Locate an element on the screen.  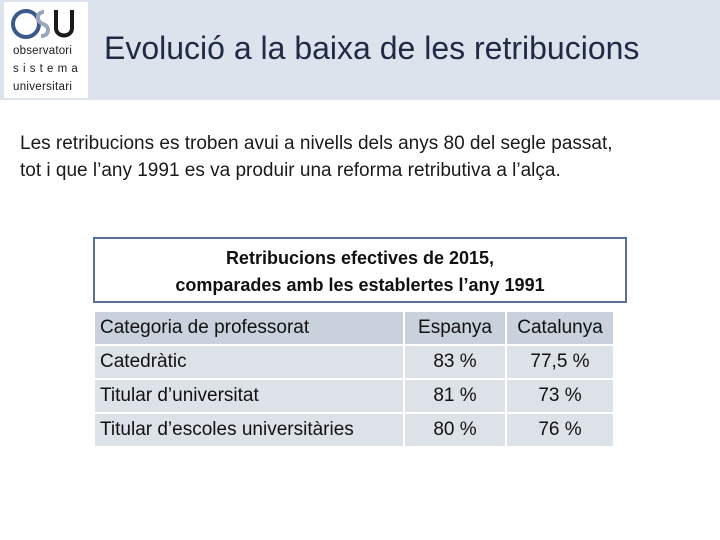
cell-spain: 81 % is located at coordinates (454, 396).